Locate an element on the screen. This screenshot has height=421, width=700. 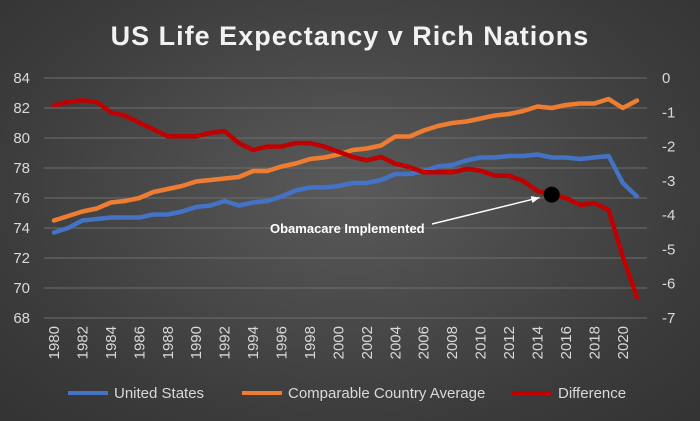
annotation: Obamacare Implemented is located at coordinates (415, 211).